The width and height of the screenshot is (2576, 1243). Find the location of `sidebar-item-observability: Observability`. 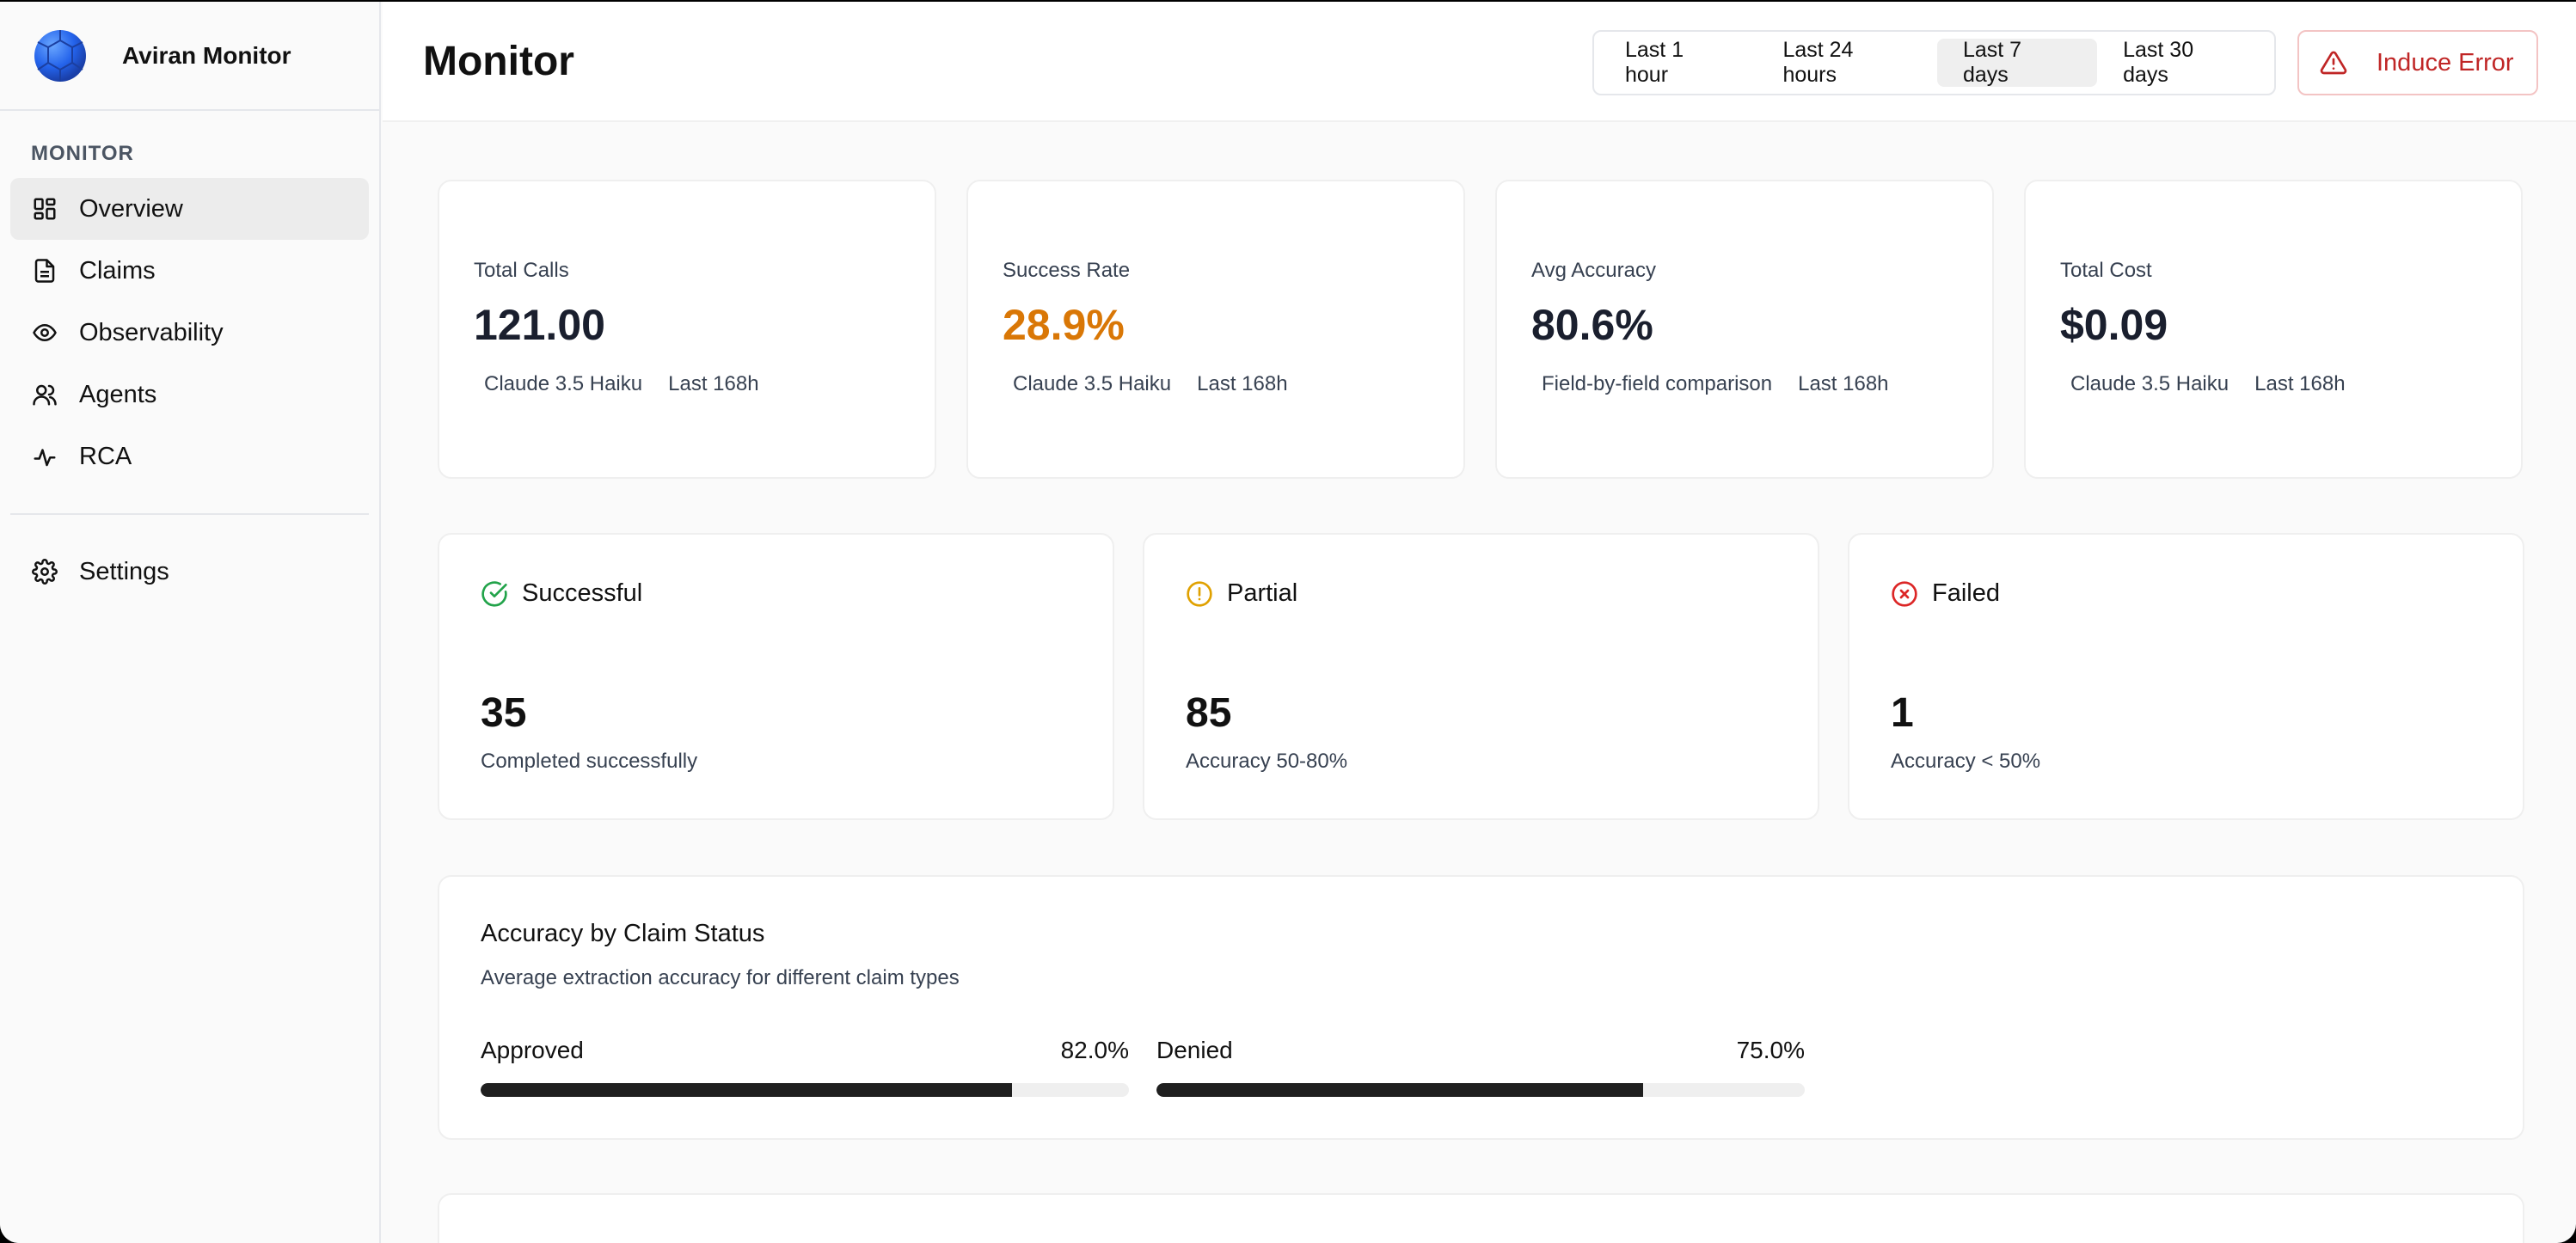

sidebar-item-observability: Observability is located at coordinates (189, 333).